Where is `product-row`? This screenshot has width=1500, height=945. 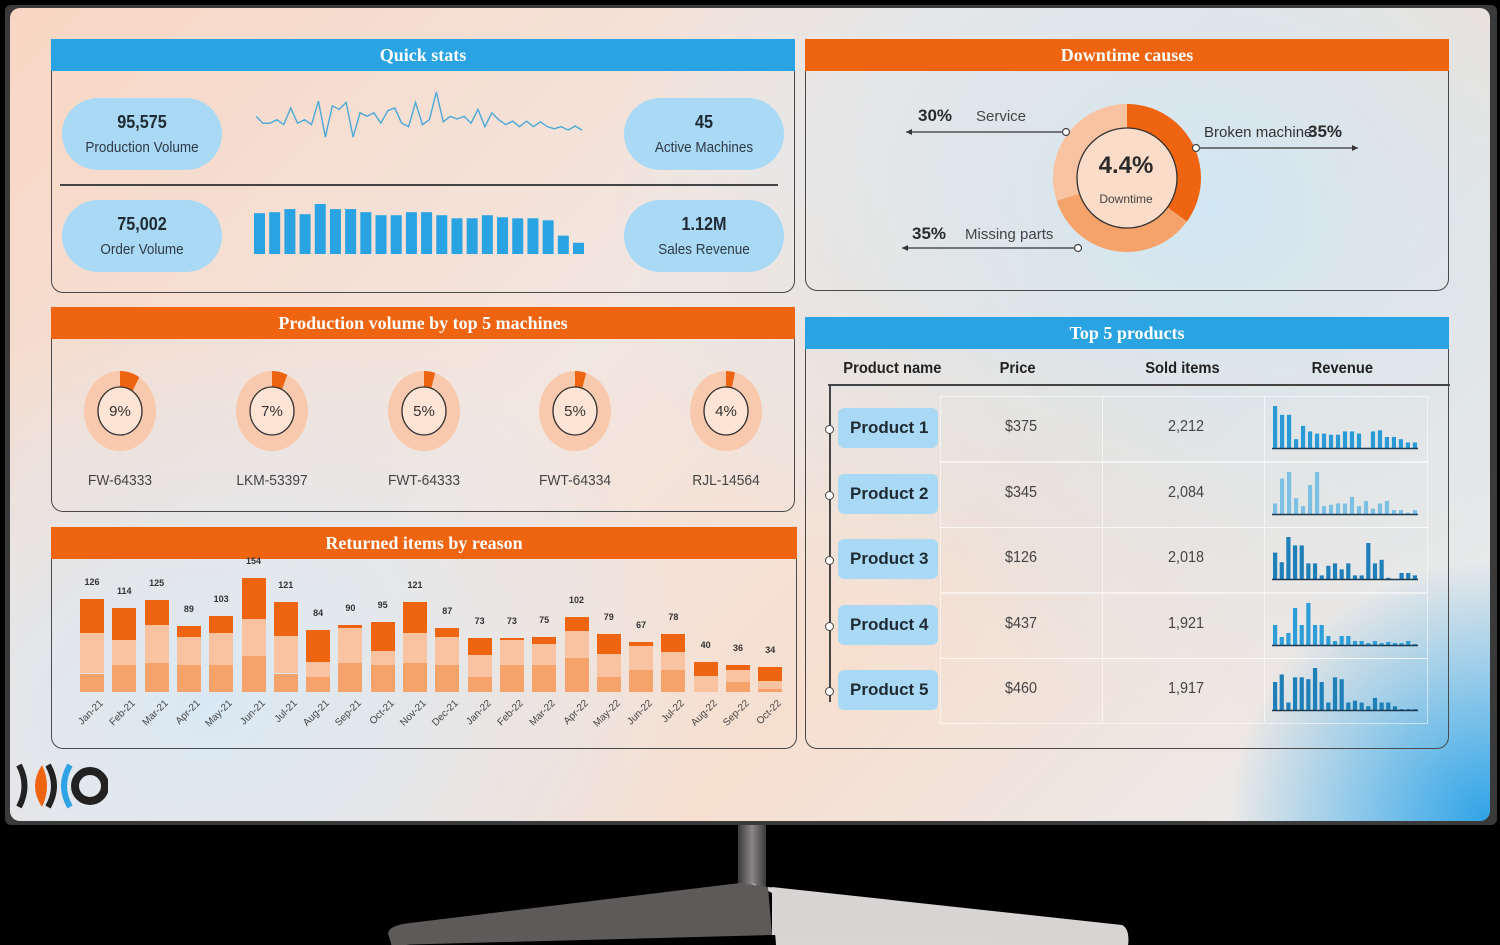 product-row is located at coordinates (1184, 691).